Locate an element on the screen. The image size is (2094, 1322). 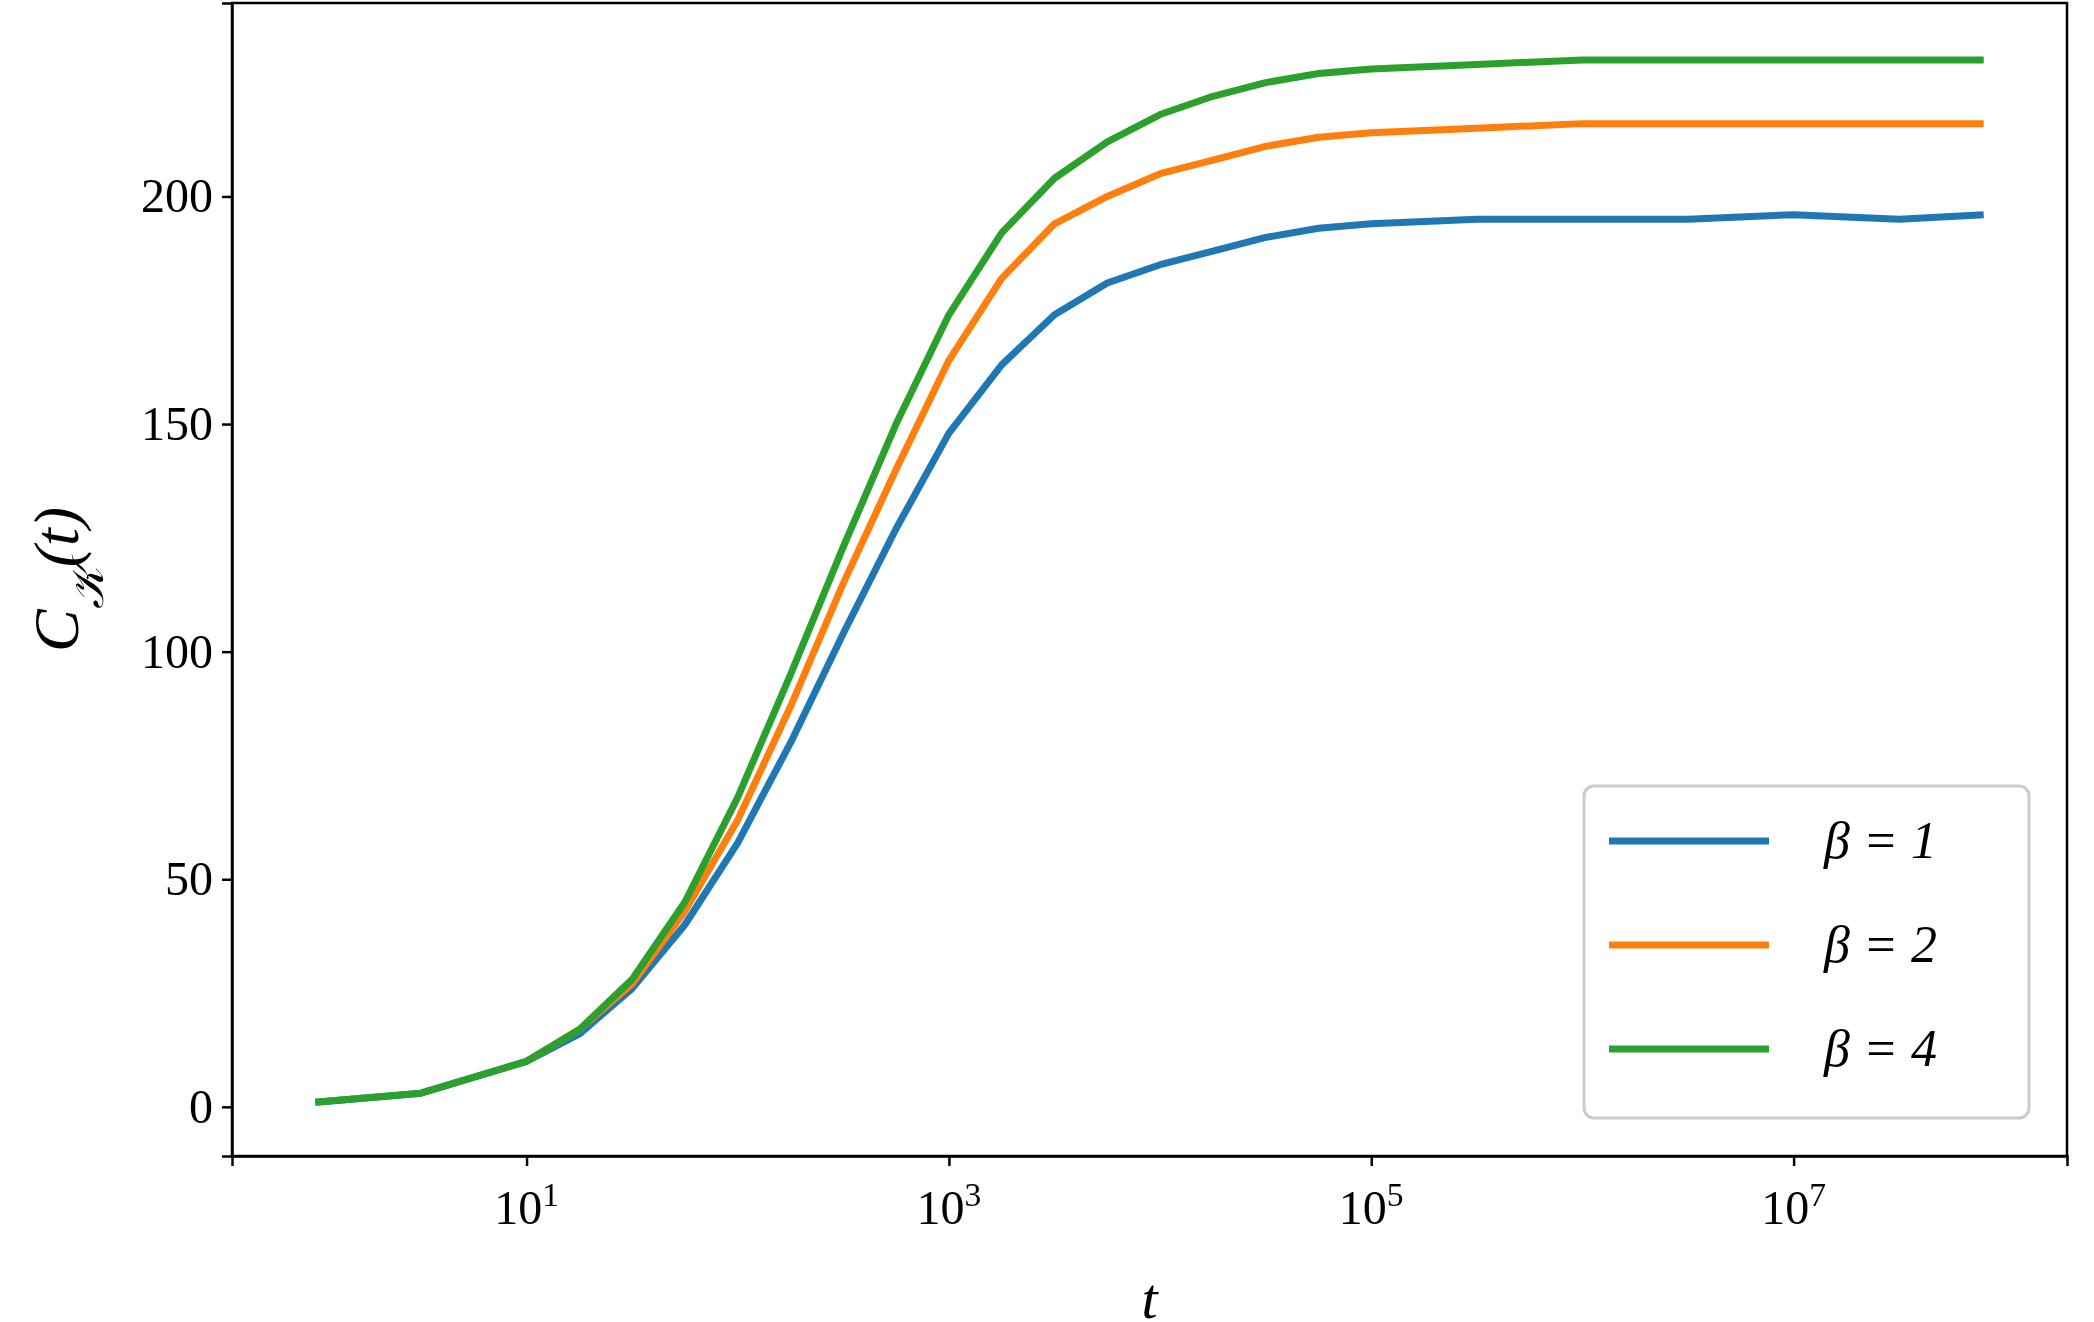
y-tick-label: 150 is located at coordinates (177, 423).